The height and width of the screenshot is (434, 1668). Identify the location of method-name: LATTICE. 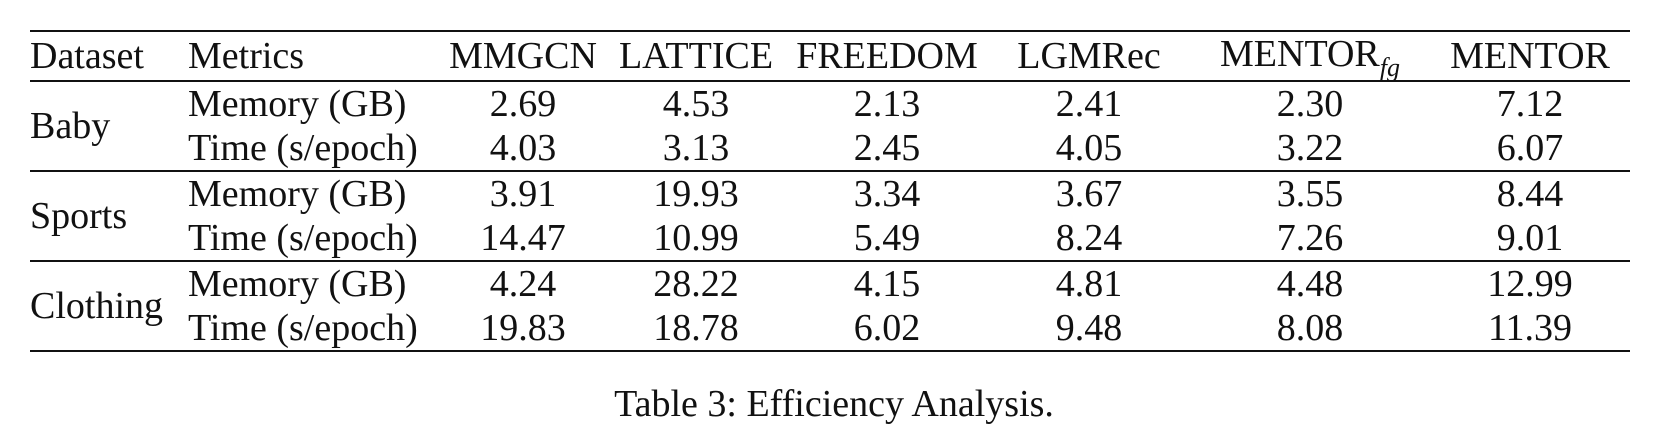
(696, 56).